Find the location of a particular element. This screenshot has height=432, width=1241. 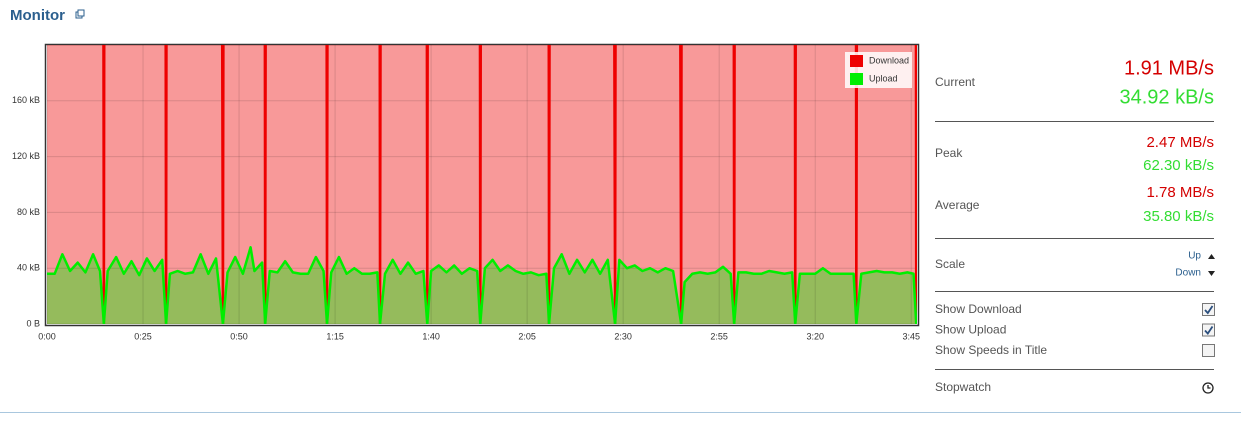

x-tick-label: 2:05 is located at coordinates (527, 336).